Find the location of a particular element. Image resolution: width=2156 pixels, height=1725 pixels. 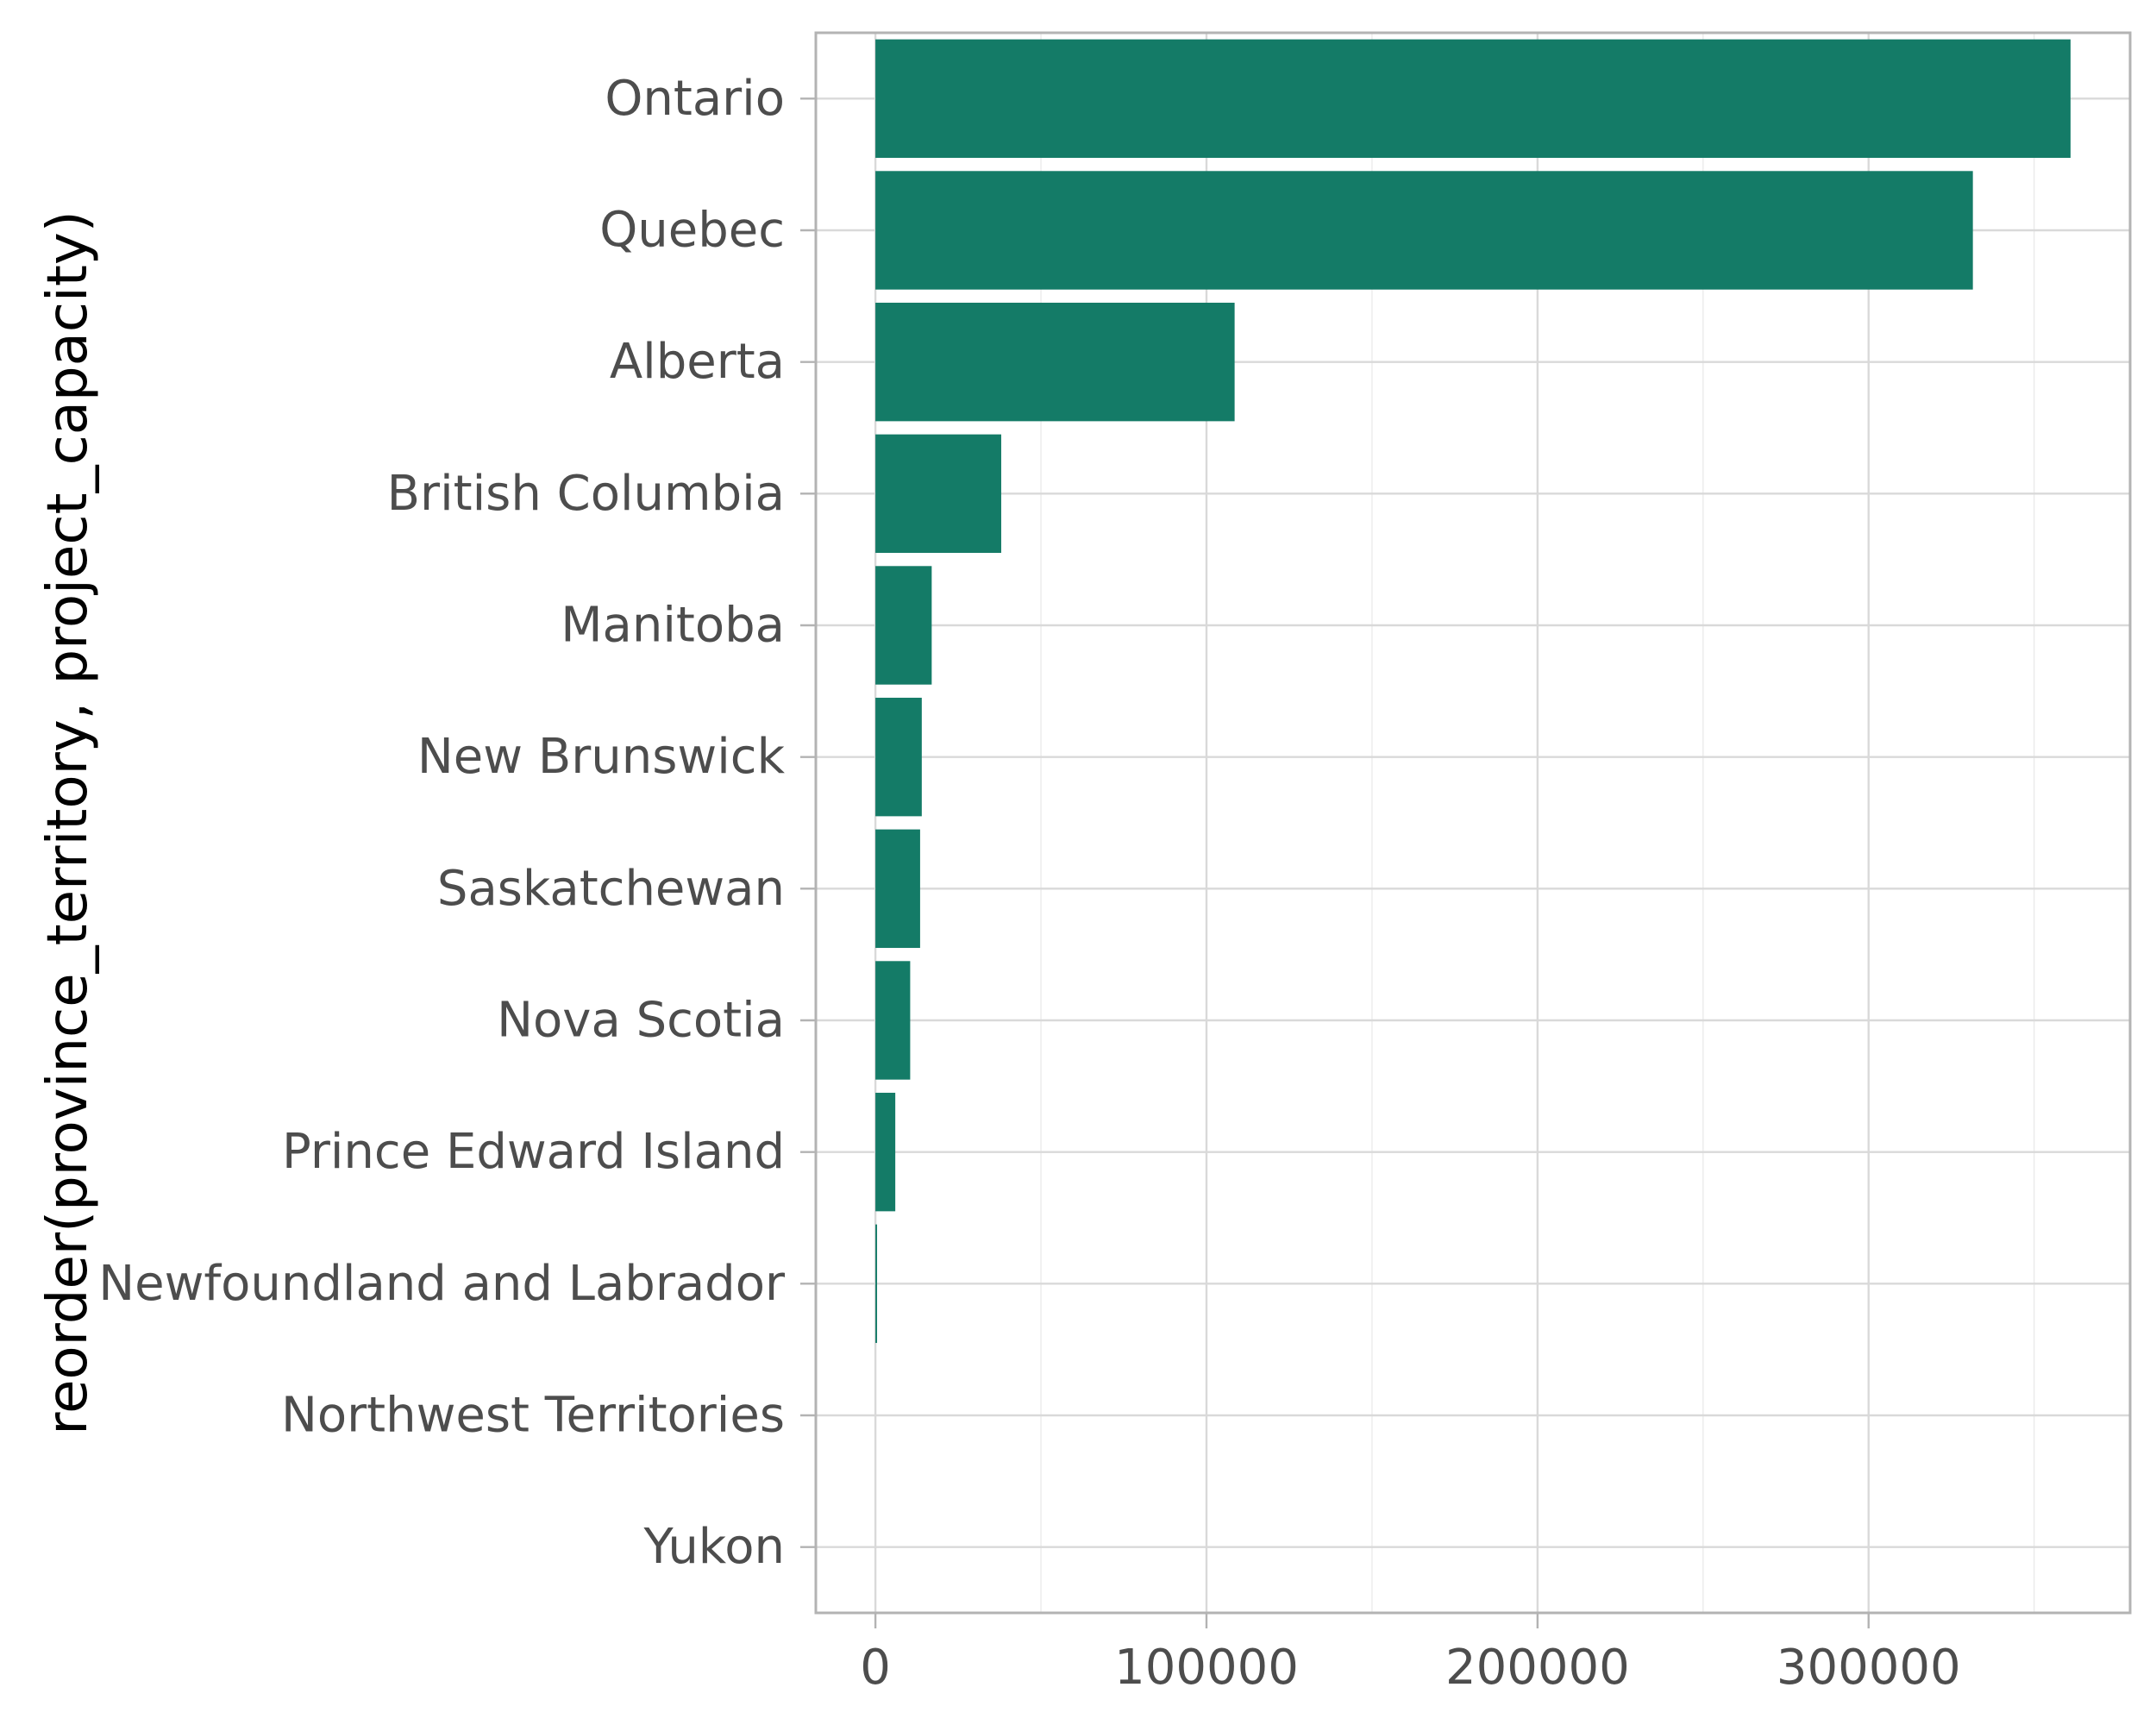

y-tick-label: Yukon is located at coordinates (714, 1547).